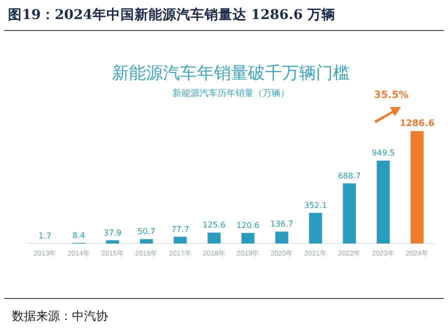  I want to click on chart-subtitle: 新能源汽车年销量破千万辆门槛, so click(231, 74).